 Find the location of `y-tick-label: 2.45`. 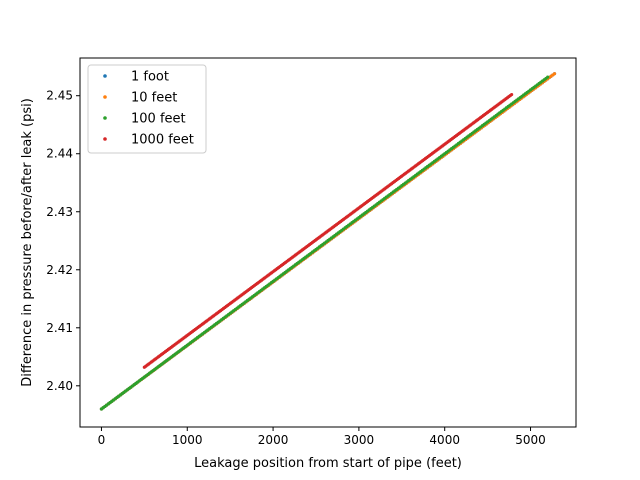

y-tick-label: 2.45 is located at coordinates (59, 96).